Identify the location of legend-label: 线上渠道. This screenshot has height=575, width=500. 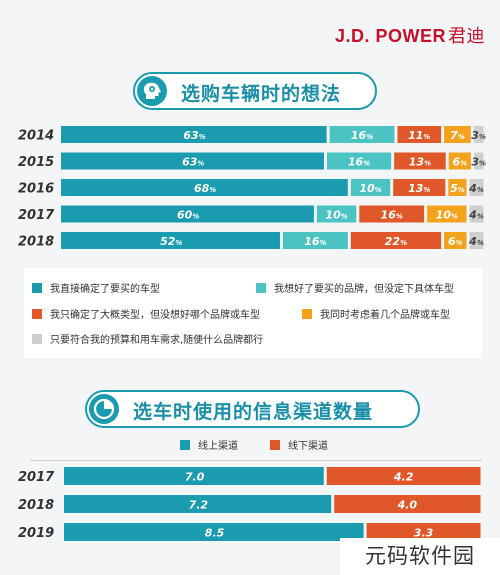
(218, 446).